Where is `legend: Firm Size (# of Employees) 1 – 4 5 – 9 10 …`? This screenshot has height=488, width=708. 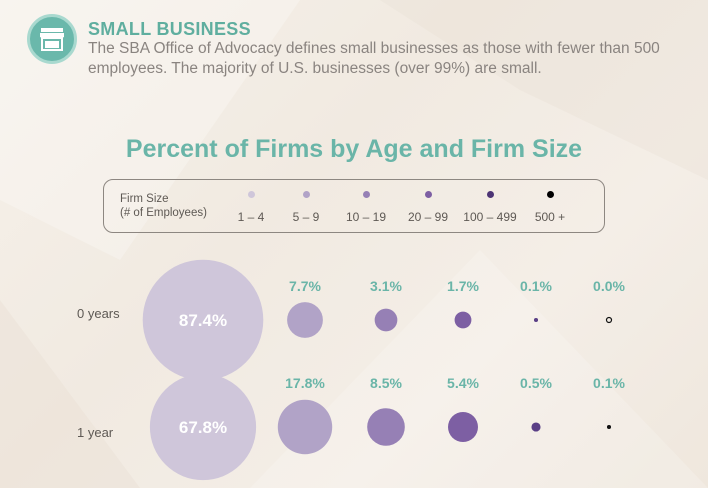 legend: Firm Size (# of Employees) 1 – 4 5 – 9 10 … is located at coordinates (354, 206).